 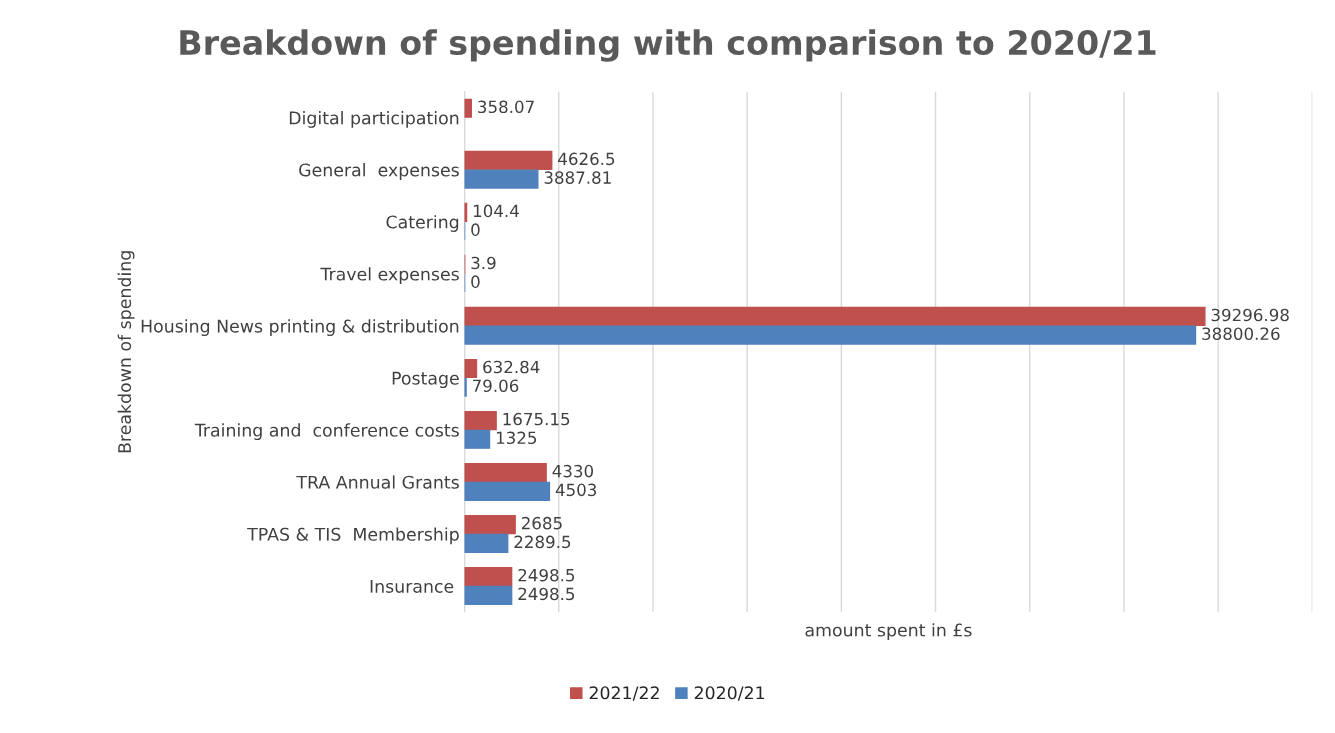 I want to click on data-label: 3887.81, so click(x=577, y=177).